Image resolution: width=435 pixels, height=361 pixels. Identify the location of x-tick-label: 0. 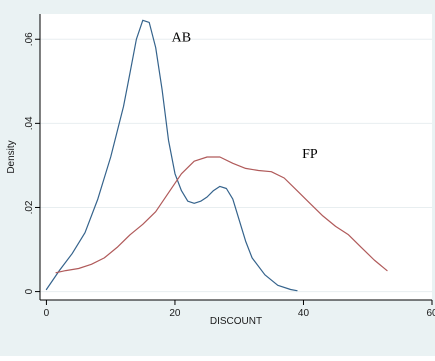
(47, 313).